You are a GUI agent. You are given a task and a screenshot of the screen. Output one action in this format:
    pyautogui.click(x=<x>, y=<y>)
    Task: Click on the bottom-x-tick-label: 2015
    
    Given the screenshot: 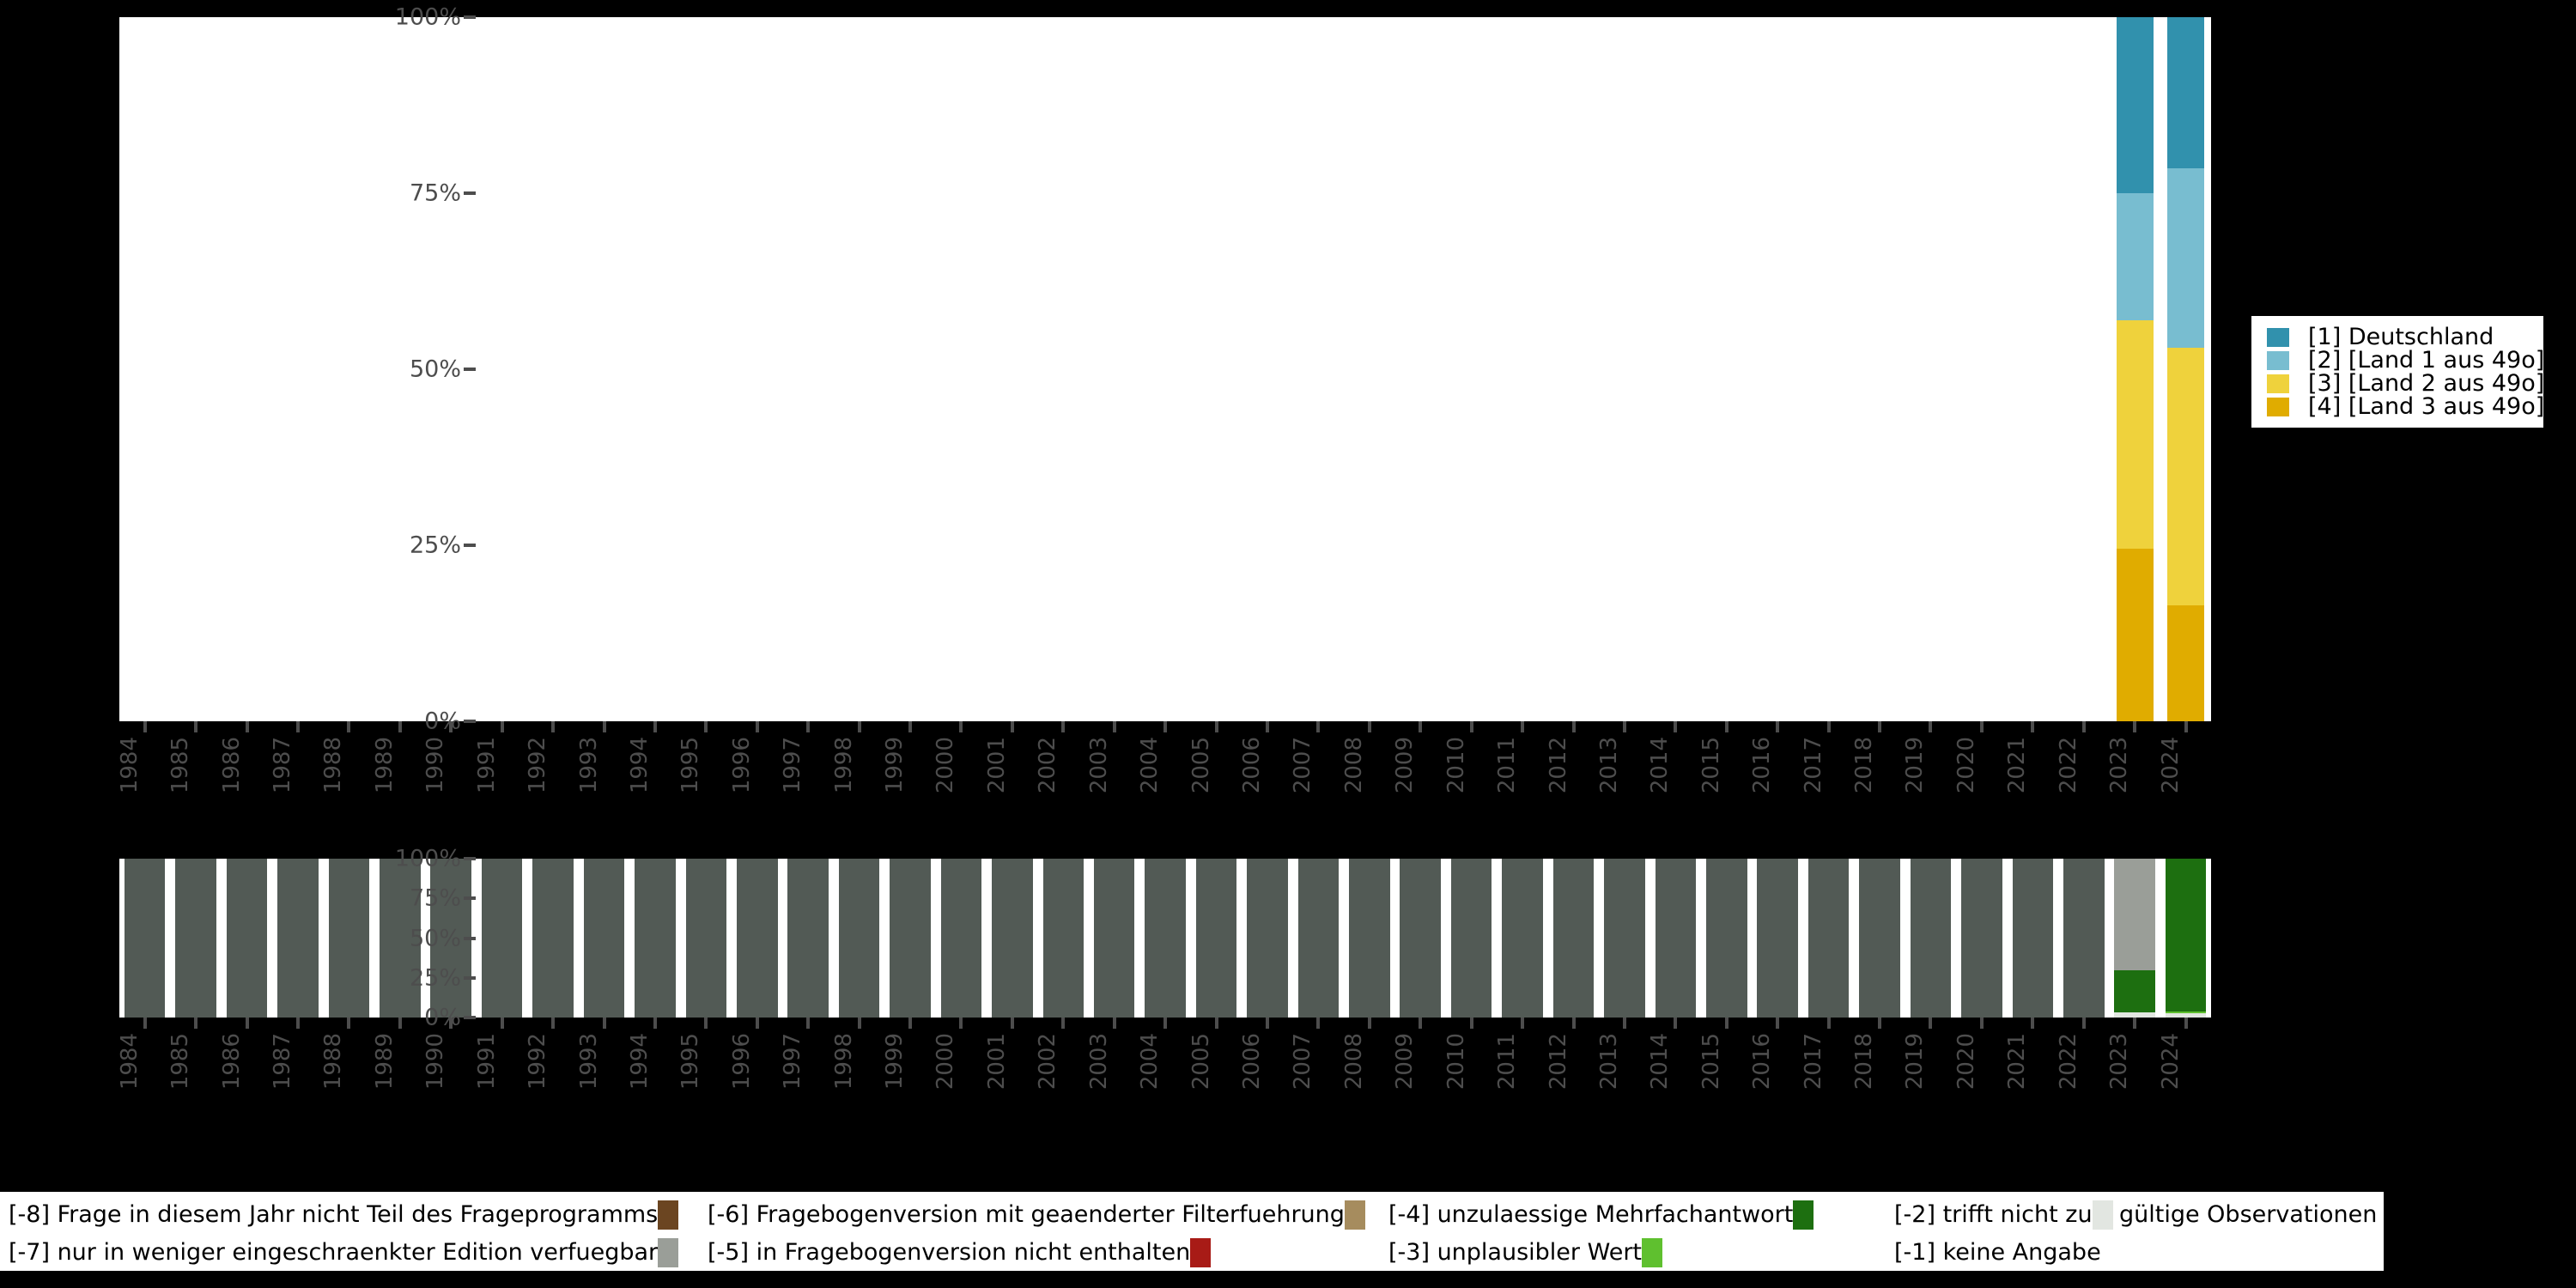 What is the action you would take?
    pyautogui.click(x=1711, y=1062)
    